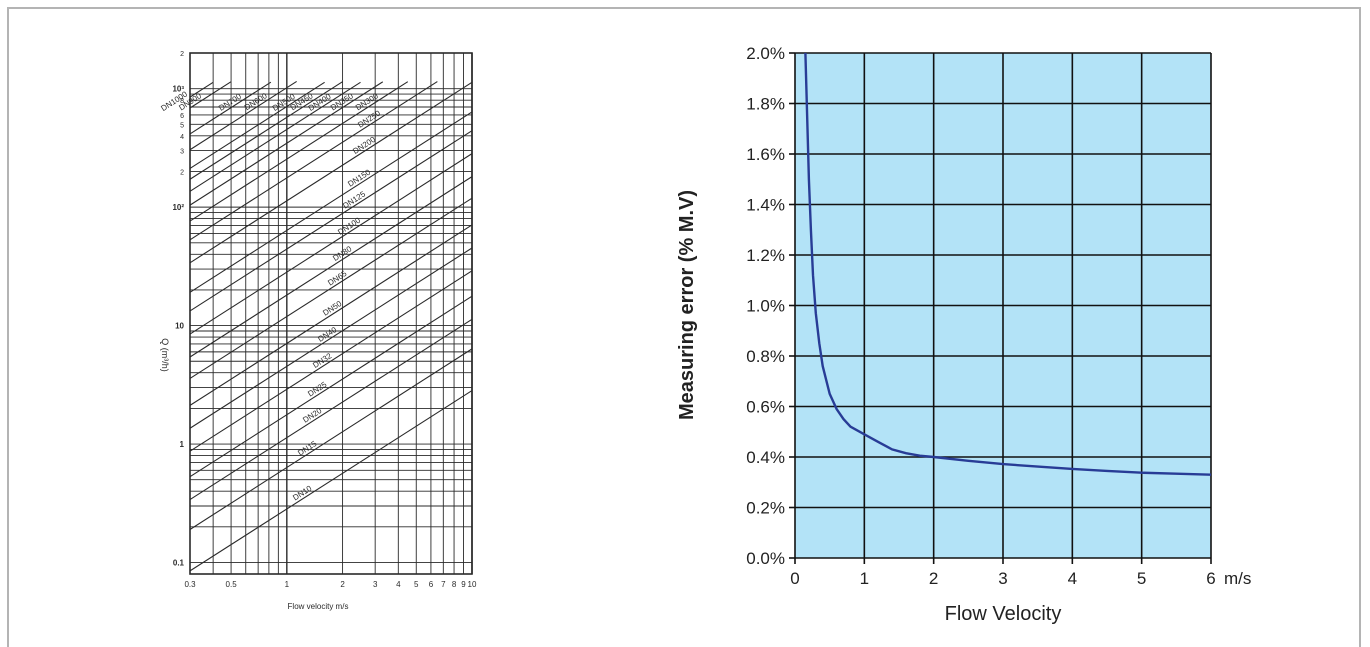 The height and width of the screenshot is (647, 1370). I want to click on error-x-tick-label: 6, so click(1210, 578).